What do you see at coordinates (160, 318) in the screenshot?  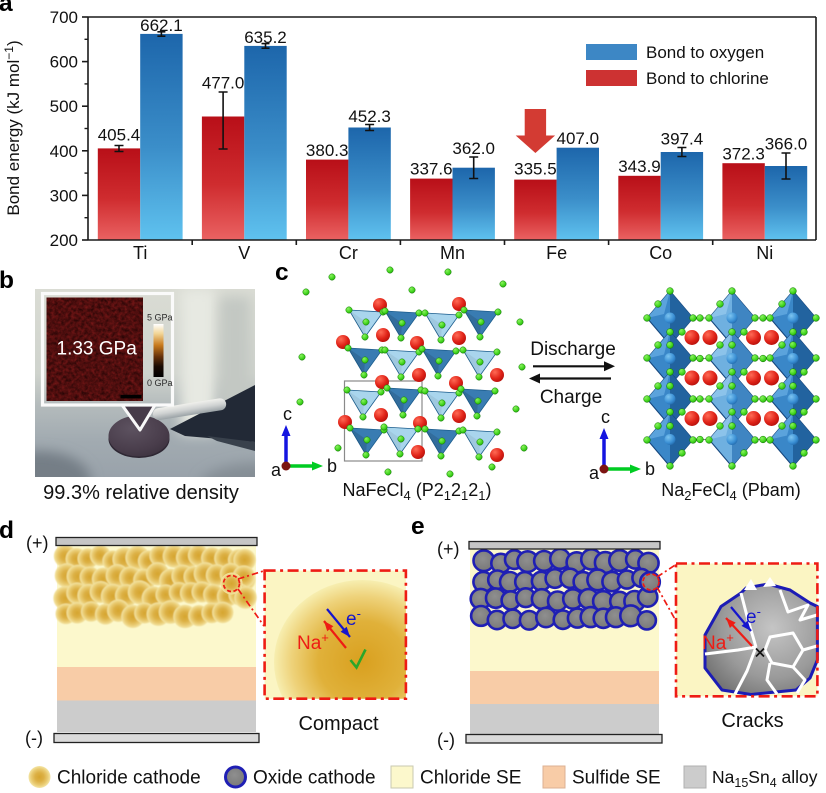 I see `svg-text: 5 GPa` at bounding box center [160, 318].